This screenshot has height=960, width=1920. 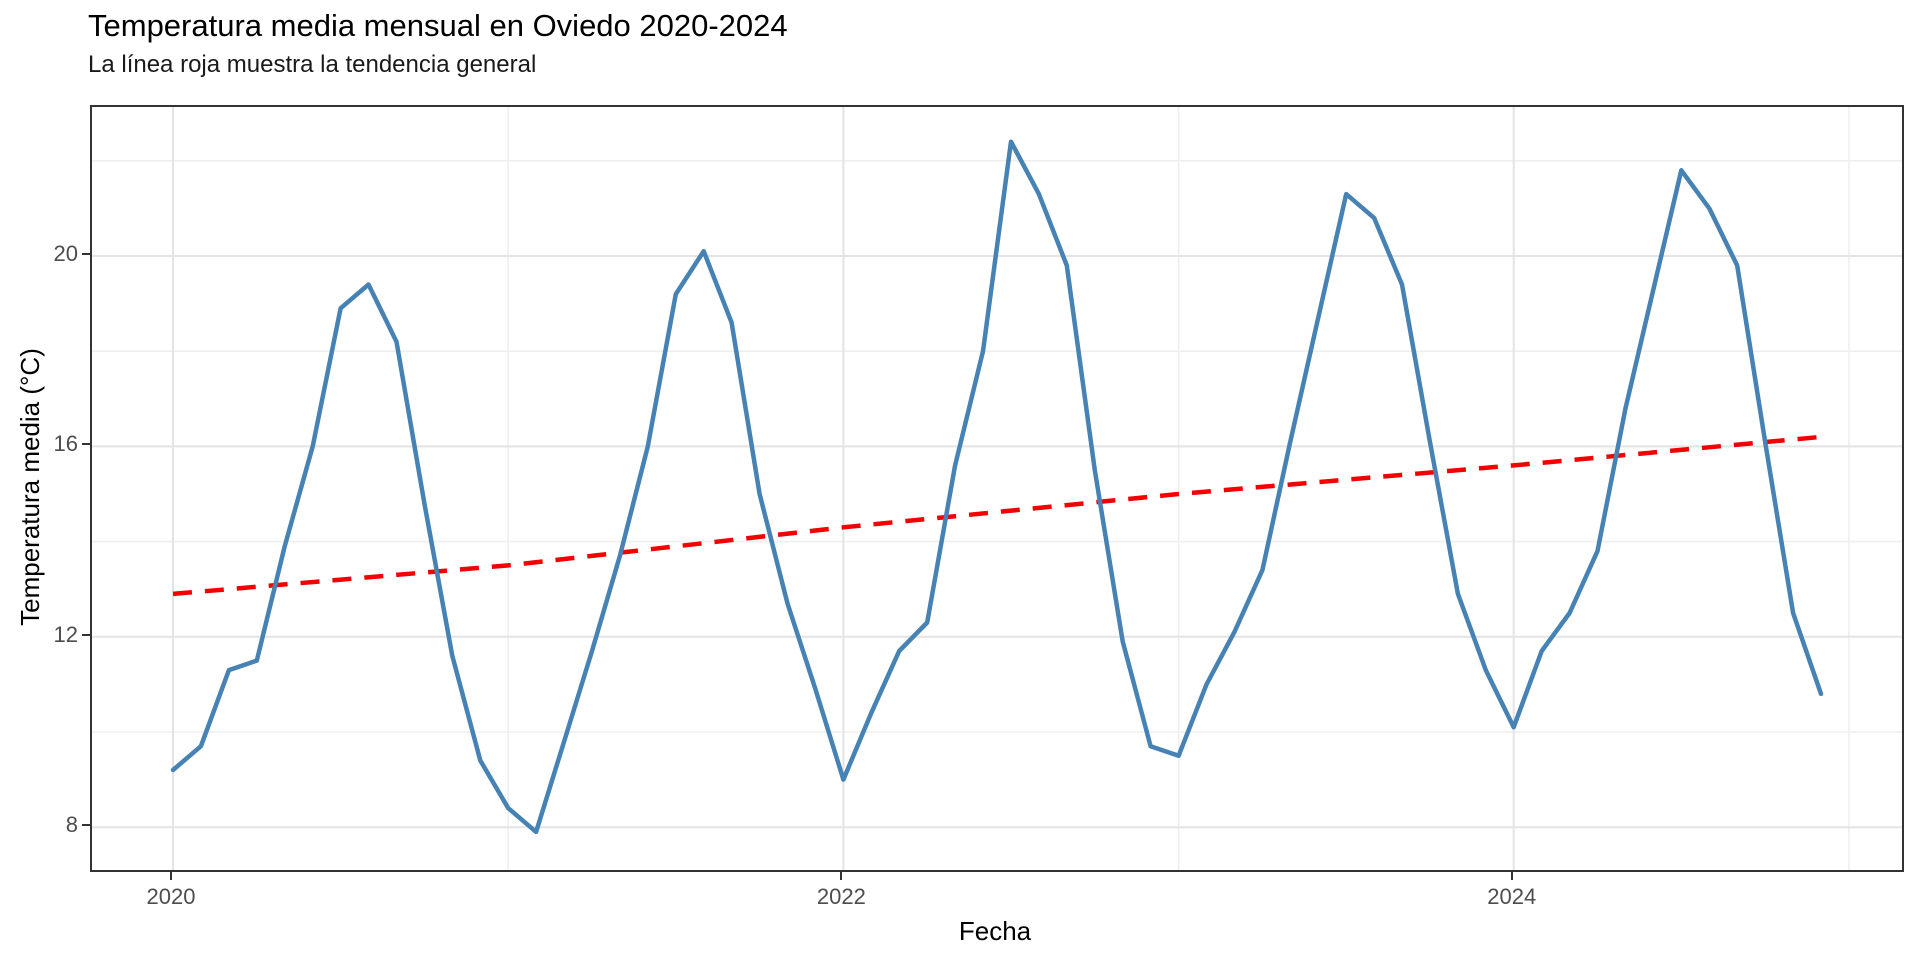 I want to click on y-tick-label: 12, so click(x=65, y=634).